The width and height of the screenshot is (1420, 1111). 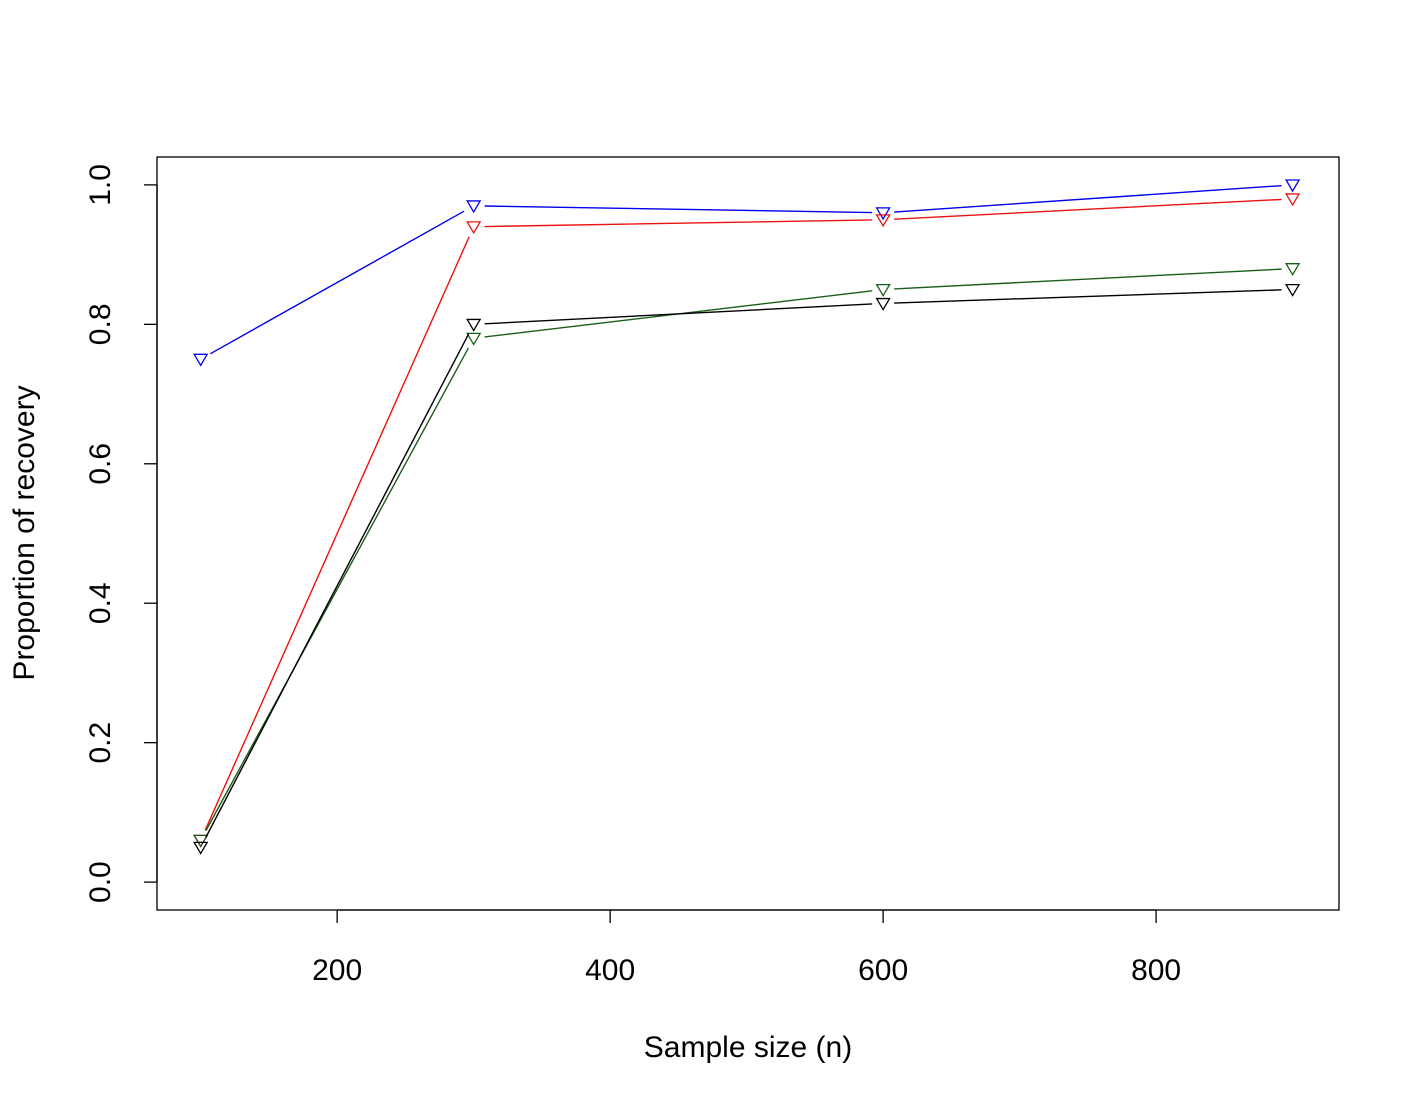 I want to click on y-tick-label: 1.0, so click(x=100, y=185).